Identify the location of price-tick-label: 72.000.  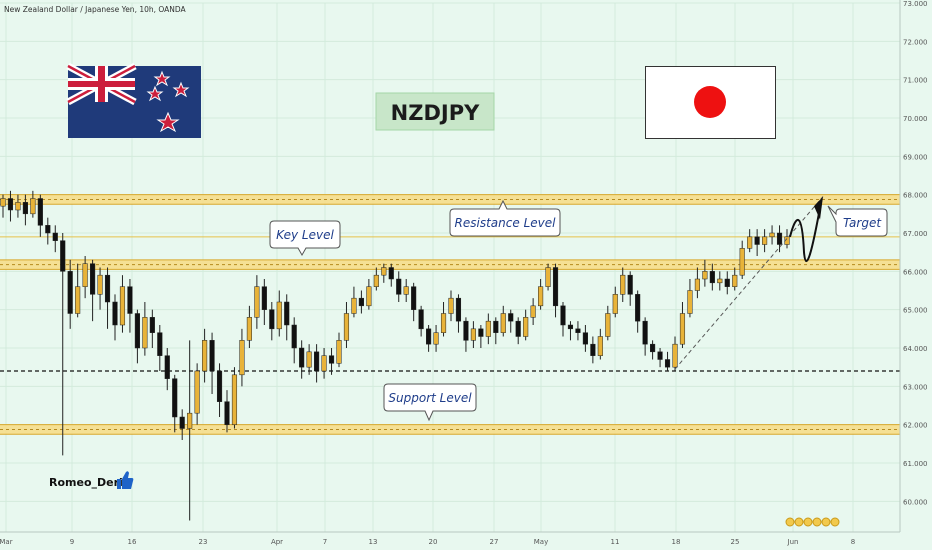
(915, 42).